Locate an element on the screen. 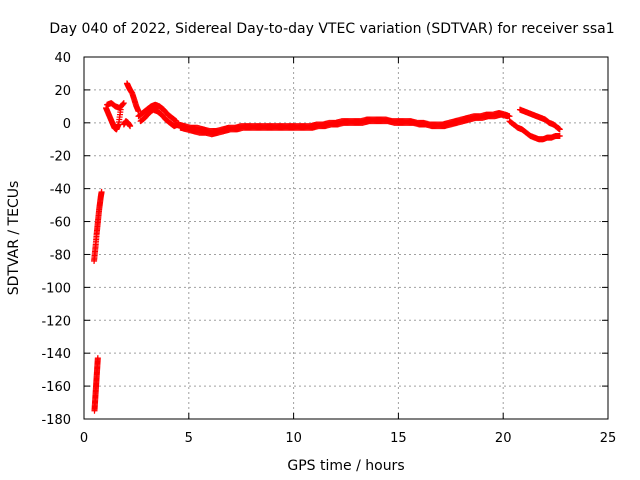  x-tick-labels: 0 5 10 15 20 25 is located at coordinates (348, 438).